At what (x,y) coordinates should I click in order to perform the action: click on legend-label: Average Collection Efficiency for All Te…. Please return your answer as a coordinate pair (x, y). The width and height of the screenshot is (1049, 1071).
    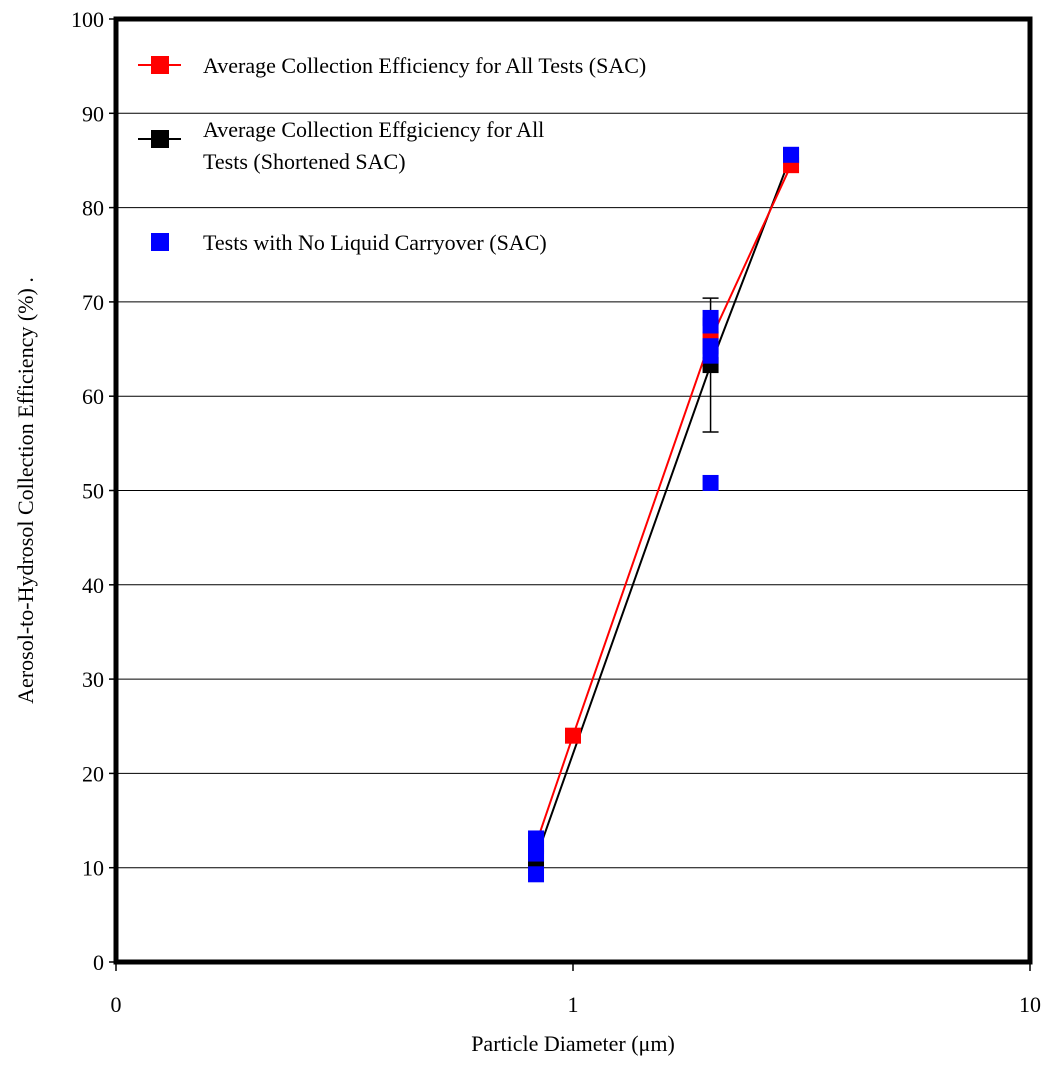
    Looking at the image, I should click on (424, 65).